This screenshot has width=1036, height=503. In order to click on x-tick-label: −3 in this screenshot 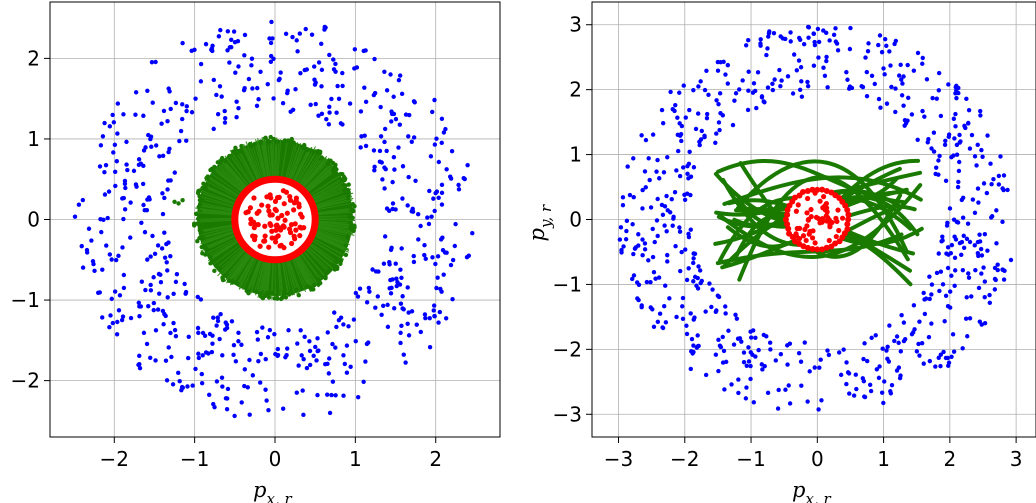, I will do `click(618, 459)`.